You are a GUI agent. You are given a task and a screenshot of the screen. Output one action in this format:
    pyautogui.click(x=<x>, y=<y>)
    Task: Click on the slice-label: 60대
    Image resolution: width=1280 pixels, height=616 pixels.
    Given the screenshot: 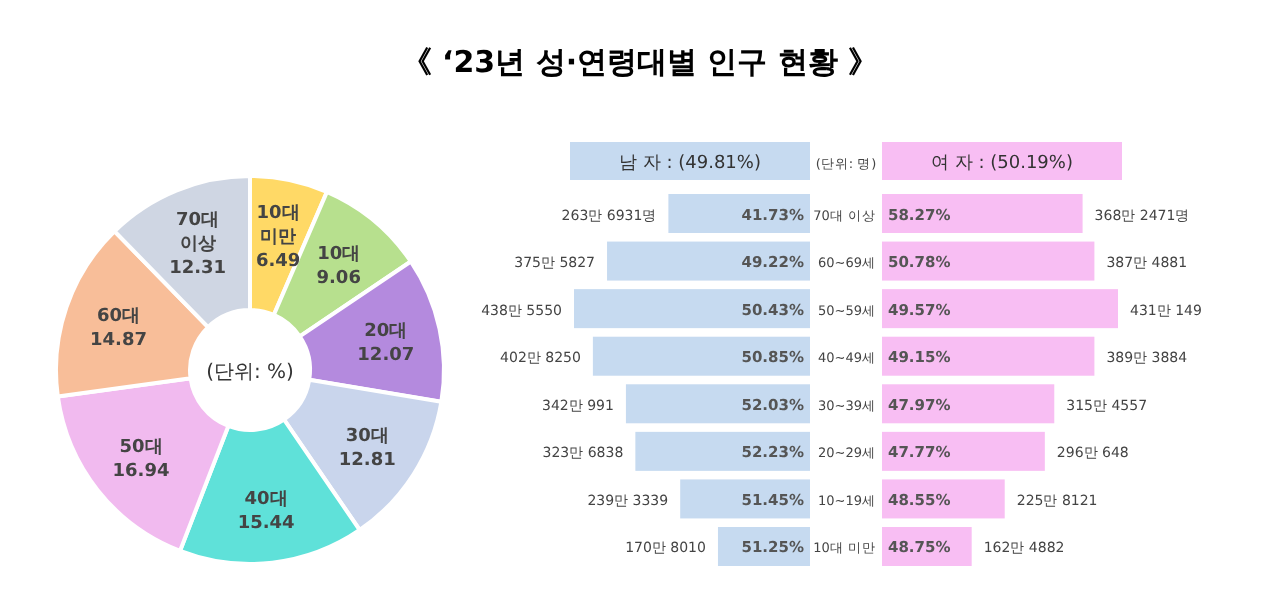 What is the action you would take?
    pyautogui.click(x=118, y=316)
    